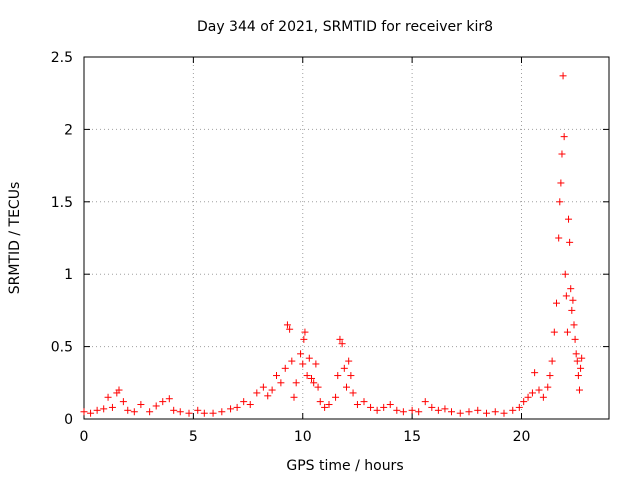 The height and width of the screenshot is (480, 640). What do you see at coordinates (62, 203) in the screenshot?
I see `y-tick-label: 1.5` at bounding box center [62, 203].